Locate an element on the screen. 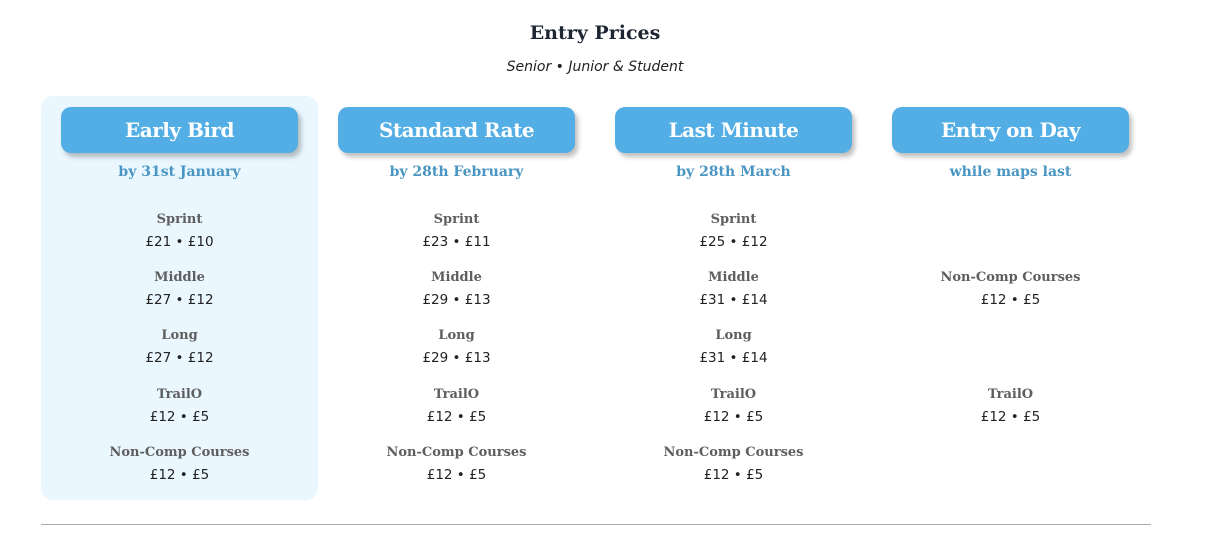 The height and width of the screenshot is (543, 1224). page-subtitle: Senior • Junior & Student is located at coordinates (595, 67).